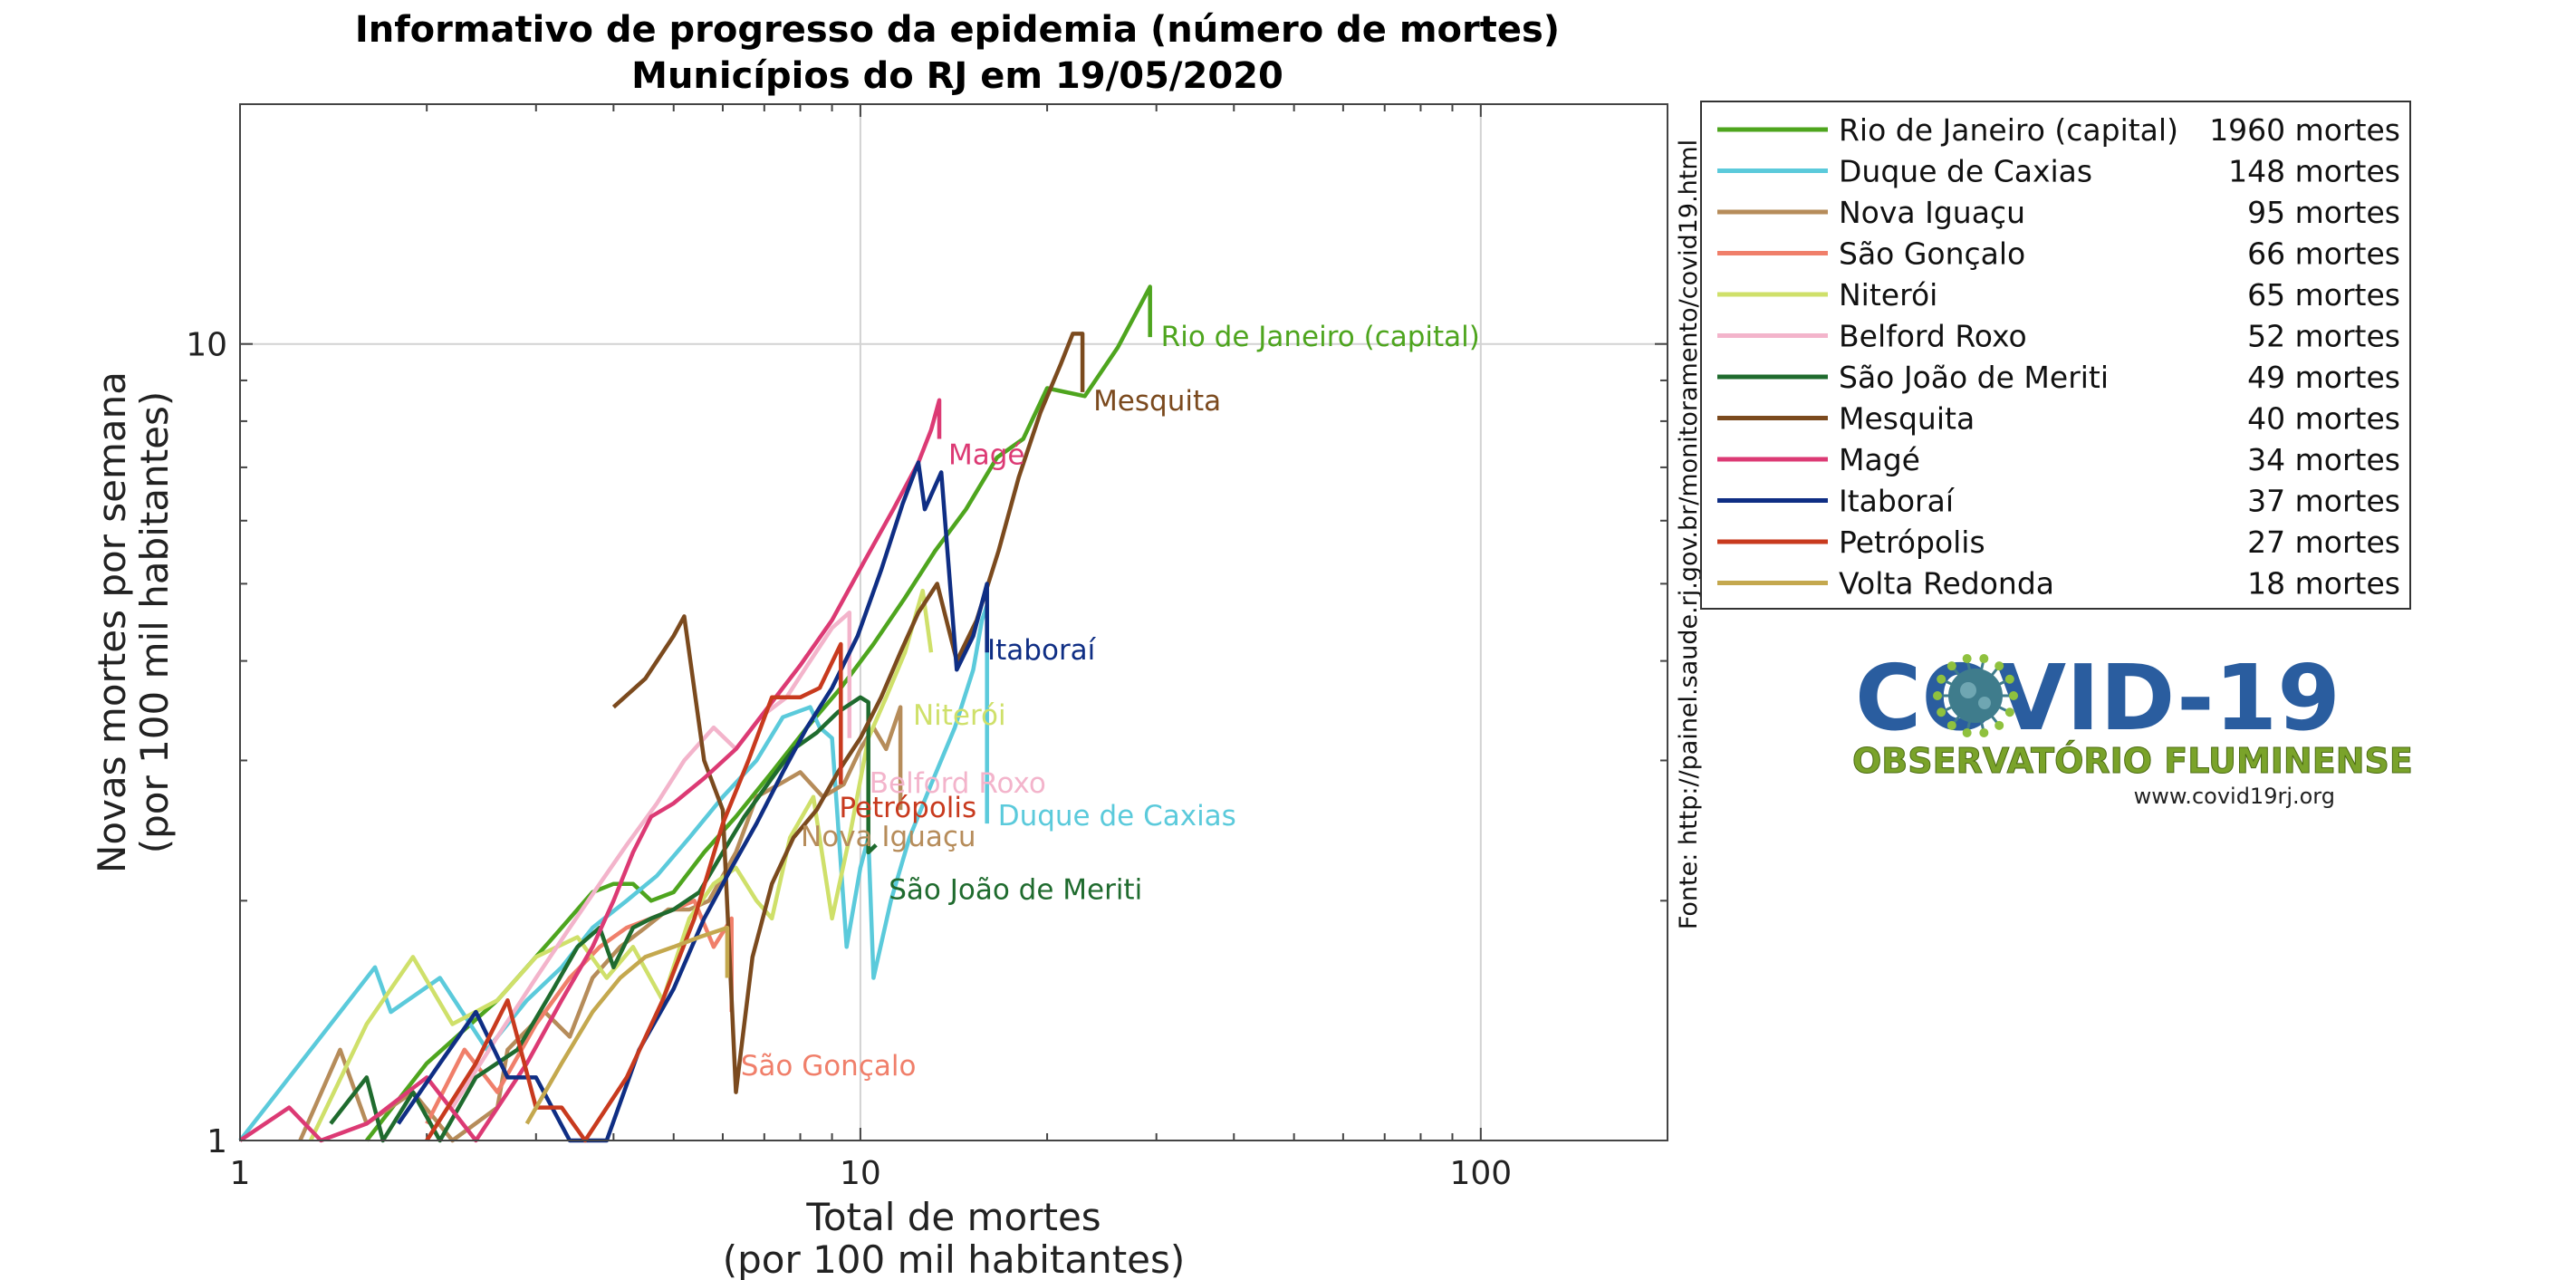 The image size is (2576, 1280). I want to click on series-label-2: Nova Iguaçu, so click(888, 837).